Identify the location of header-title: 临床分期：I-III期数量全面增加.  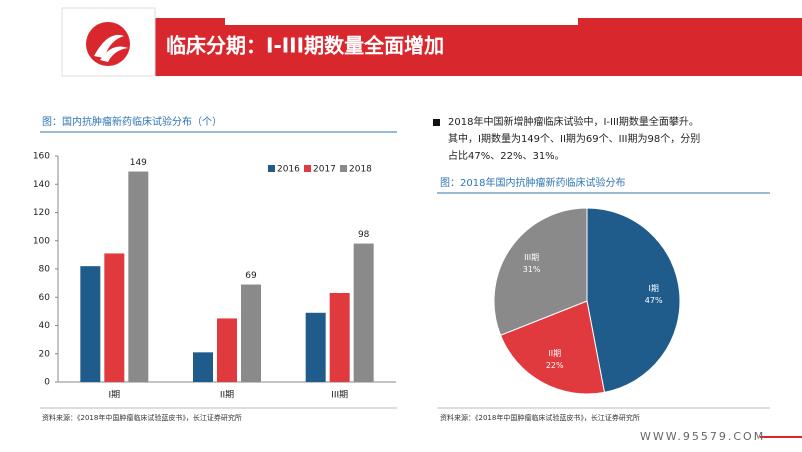
(305, 46).